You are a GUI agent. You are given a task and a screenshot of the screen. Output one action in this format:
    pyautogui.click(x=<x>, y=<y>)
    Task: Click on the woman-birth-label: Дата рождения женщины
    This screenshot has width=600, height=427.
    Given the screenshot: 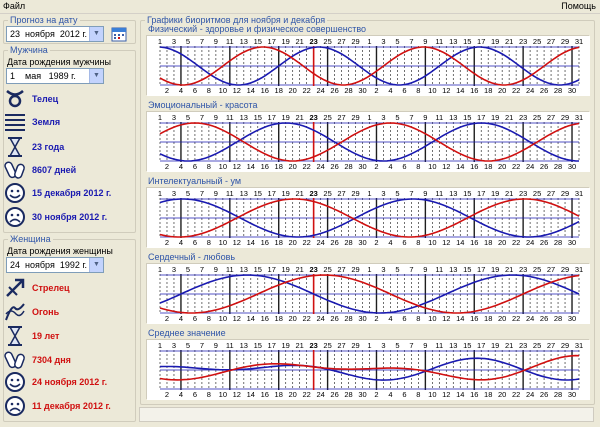 What is the action you would take?
    pyautogui.click(x=60, y=251)
    